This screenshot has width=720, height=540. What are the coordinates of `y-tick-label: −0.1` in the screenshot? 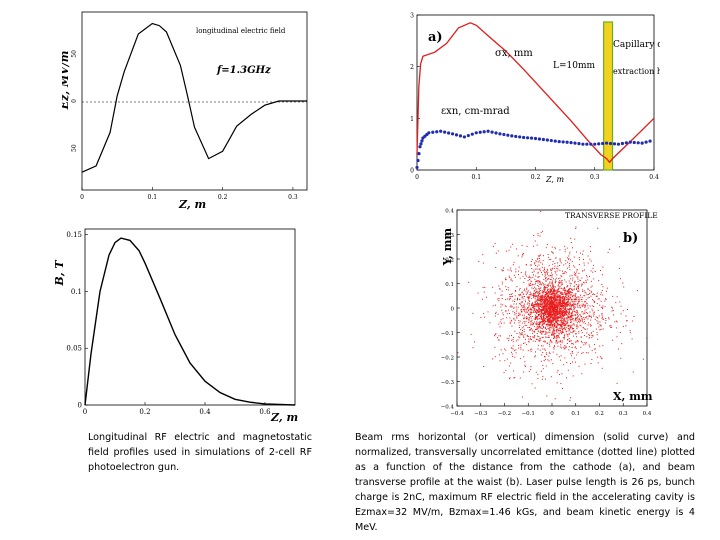 It's located at (447, 334).